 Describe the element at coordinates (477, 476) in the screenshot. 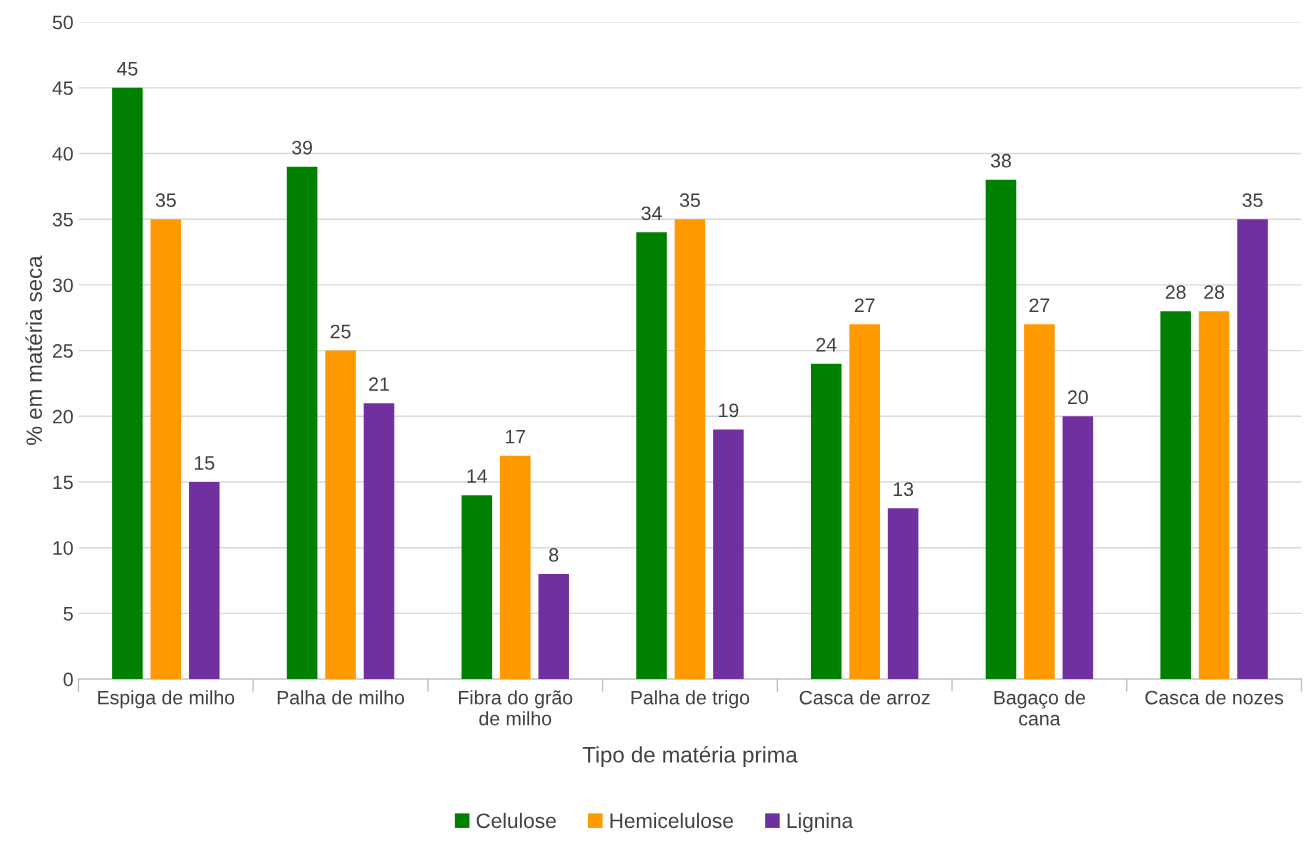

I see `data-label: 14` at that location.